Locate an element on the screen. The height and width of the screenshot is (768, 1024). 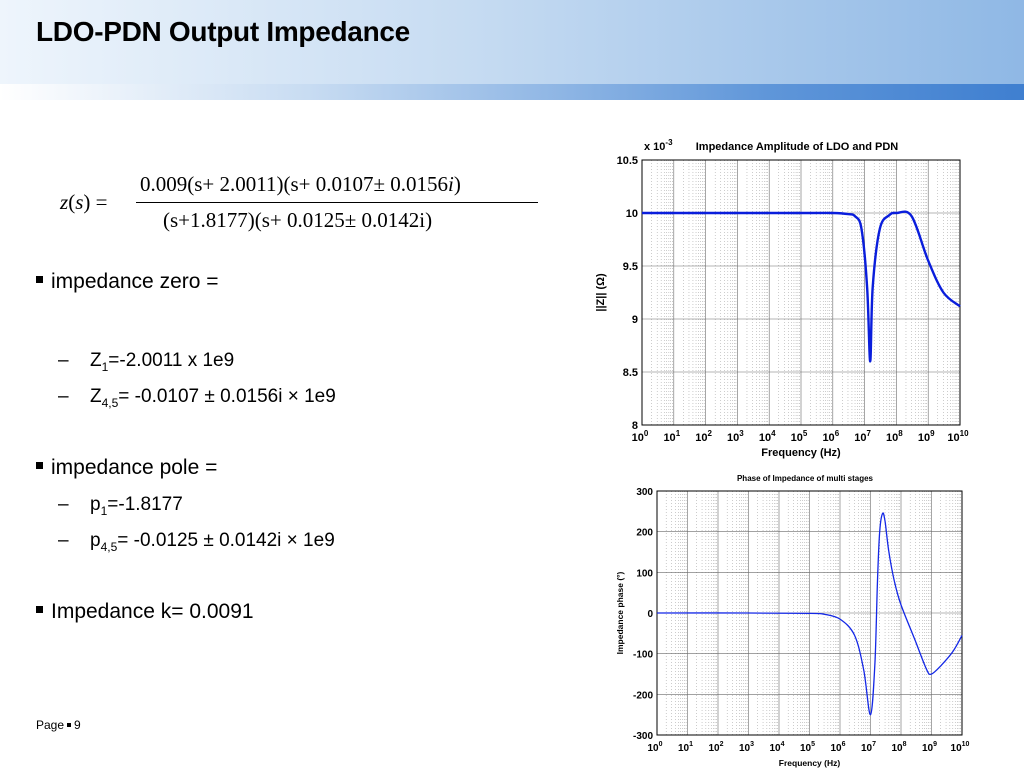
y-tick-label: -100 is located at coordinates (643, 655).